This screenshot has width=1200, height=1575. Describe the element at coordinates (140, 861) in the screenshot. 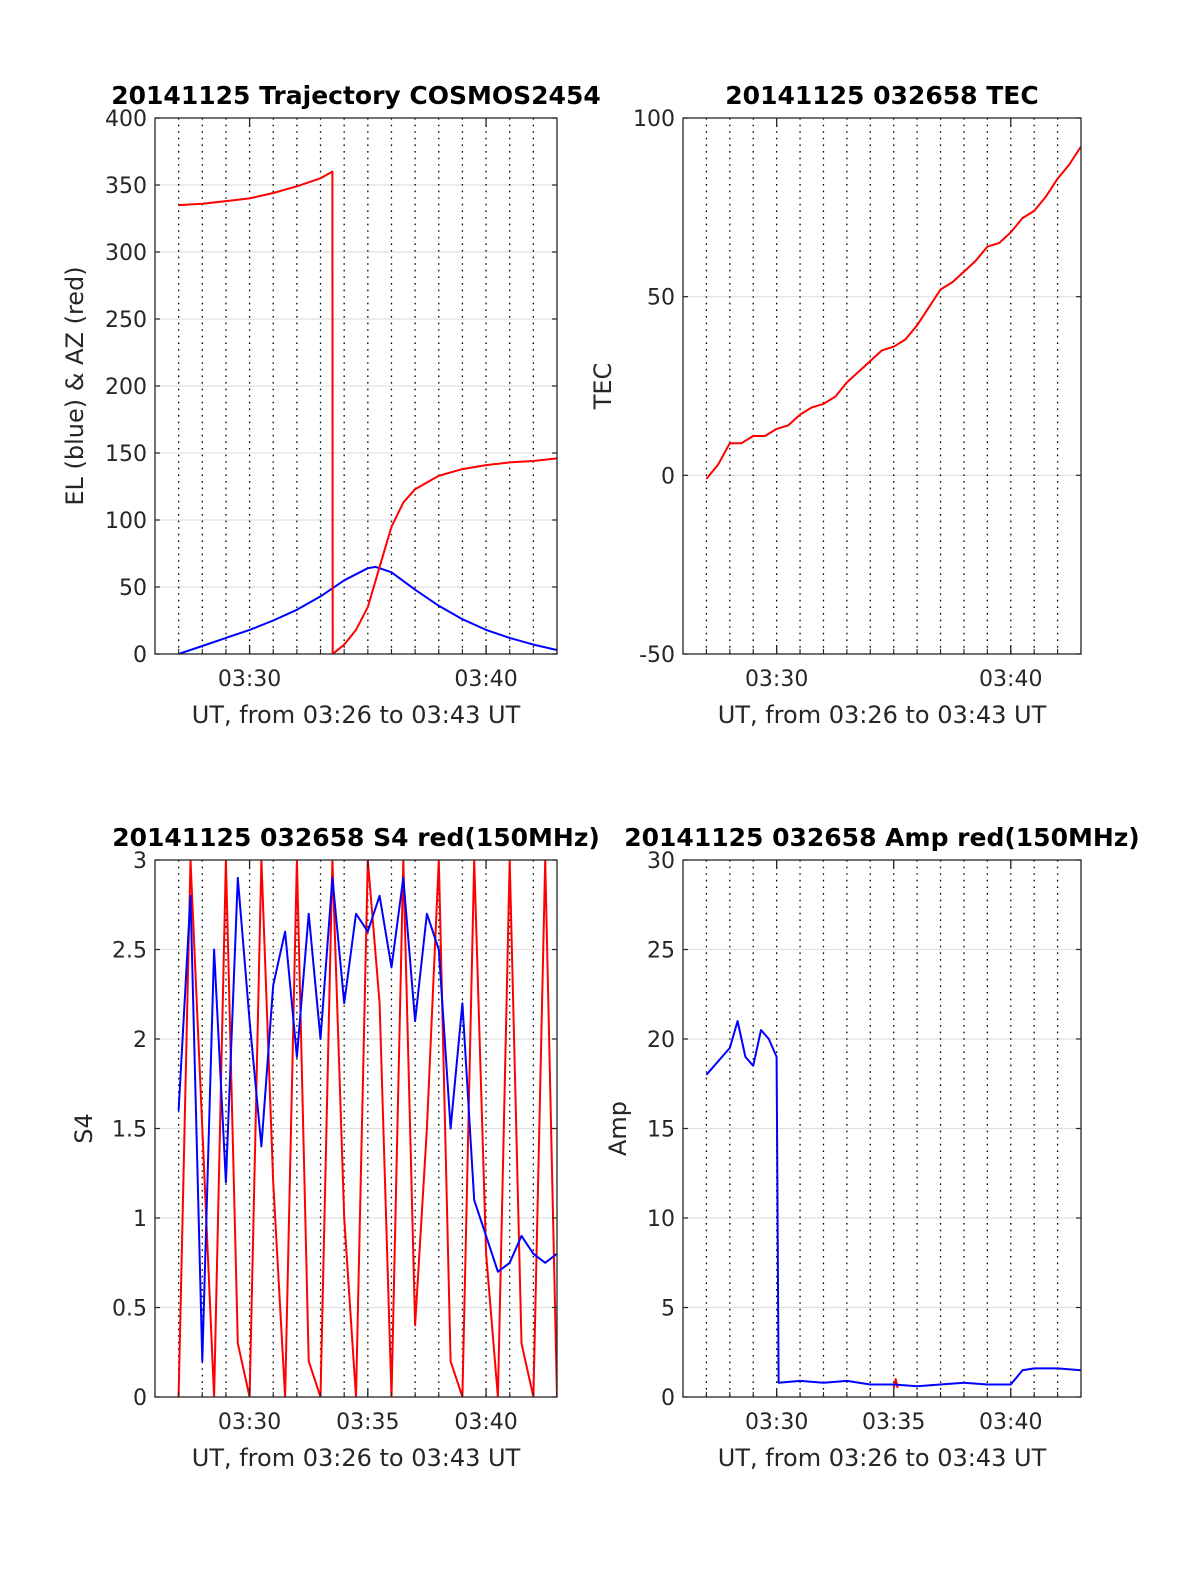

I see `y-tick-label: 3` at that location.